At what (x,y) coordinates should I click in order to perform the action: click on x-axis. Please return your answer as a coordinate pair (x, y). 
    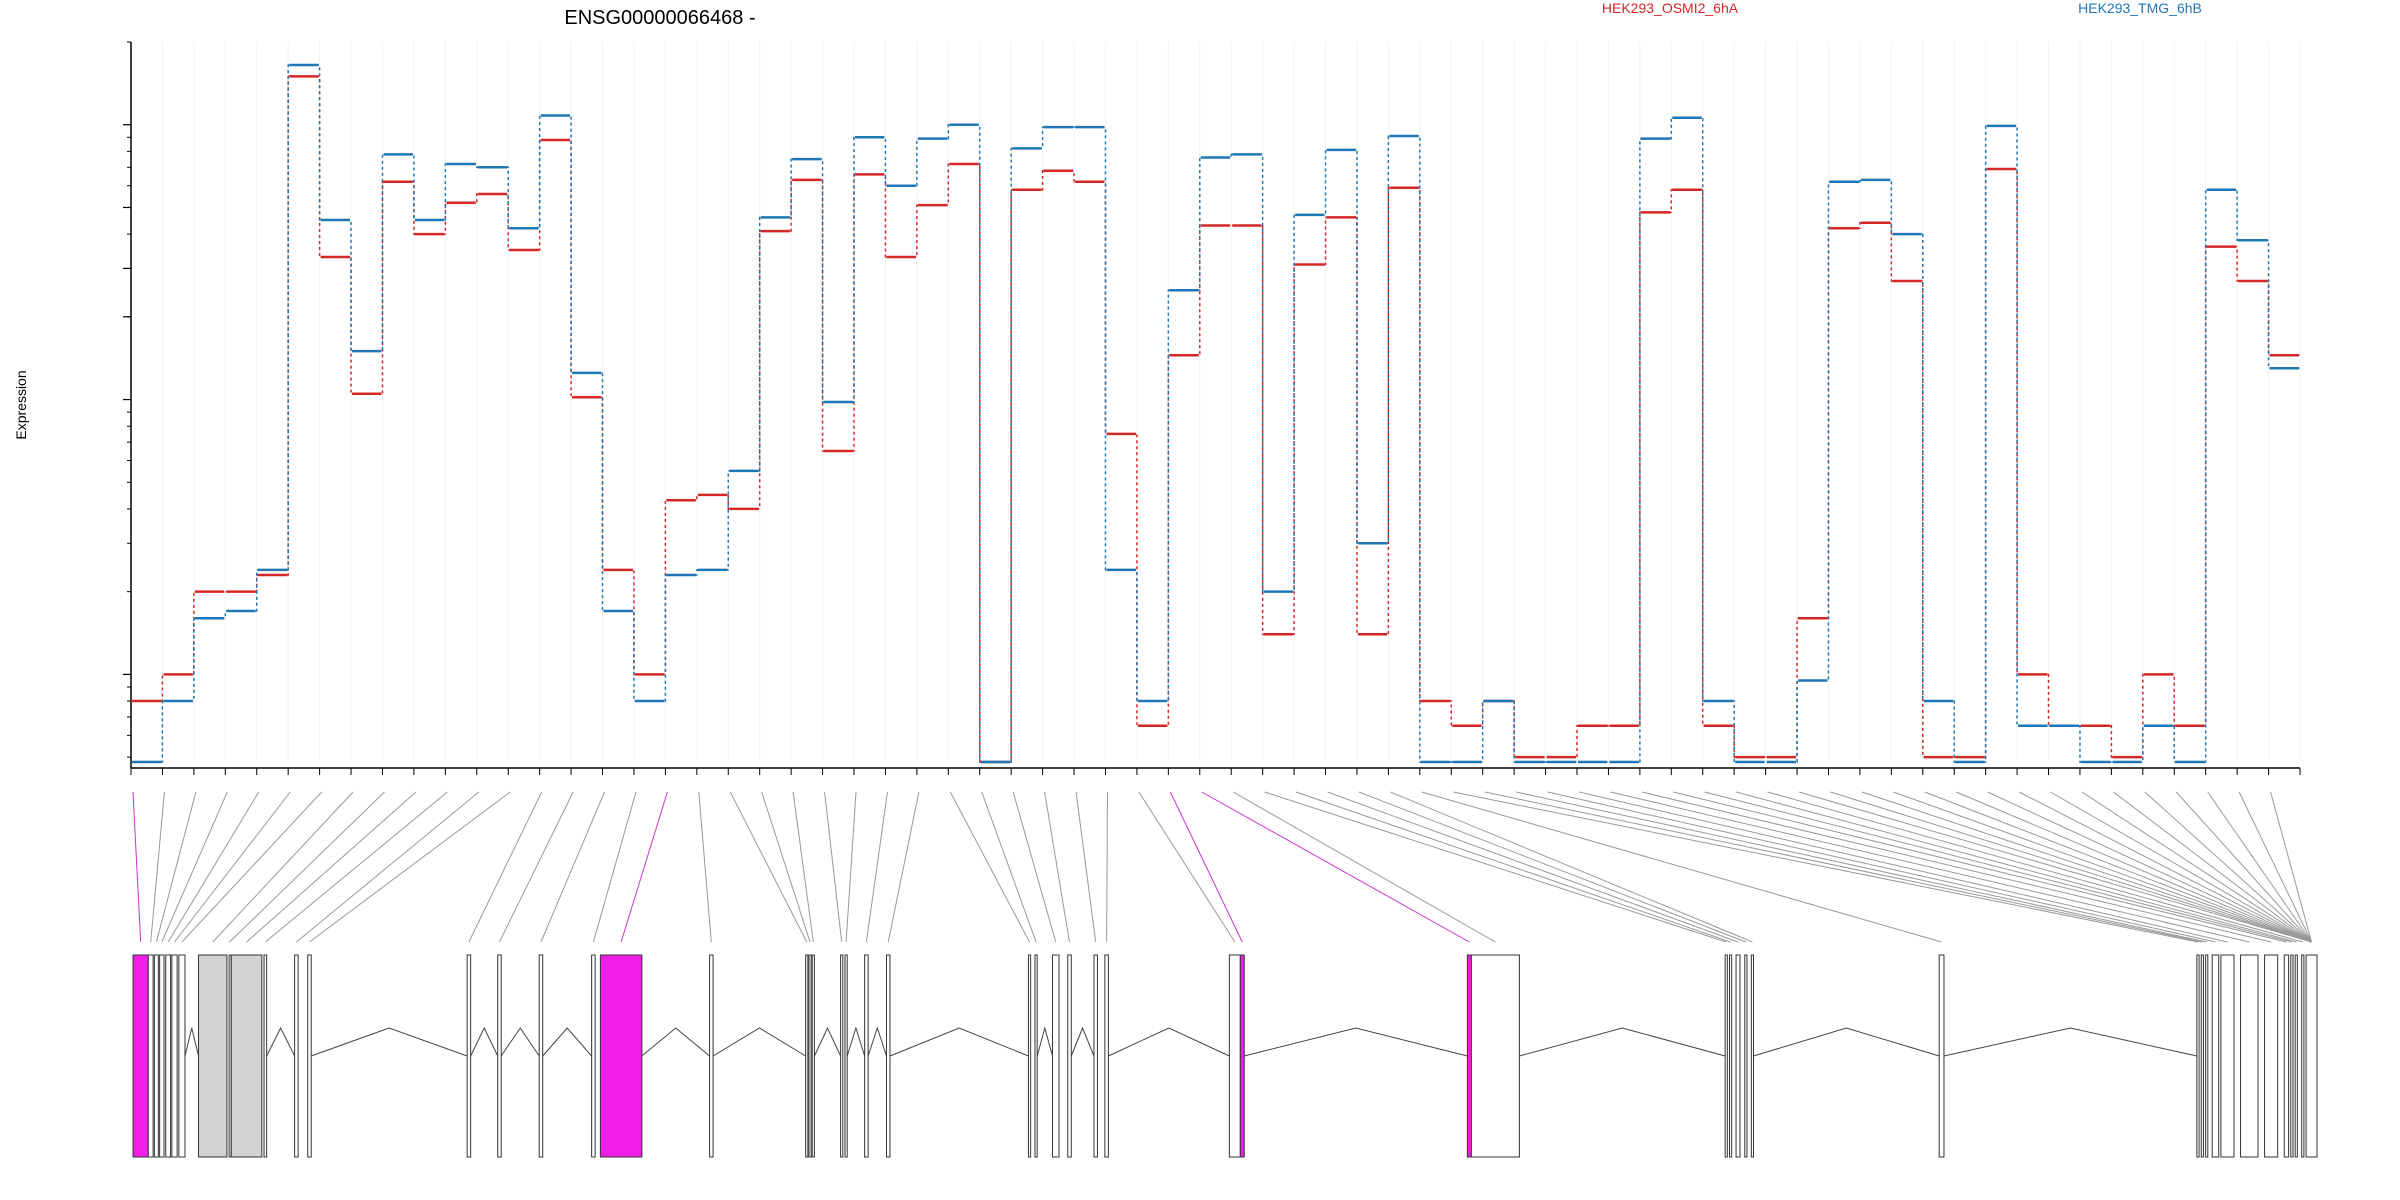
    Looking at the image, I should click on (1215, 771).